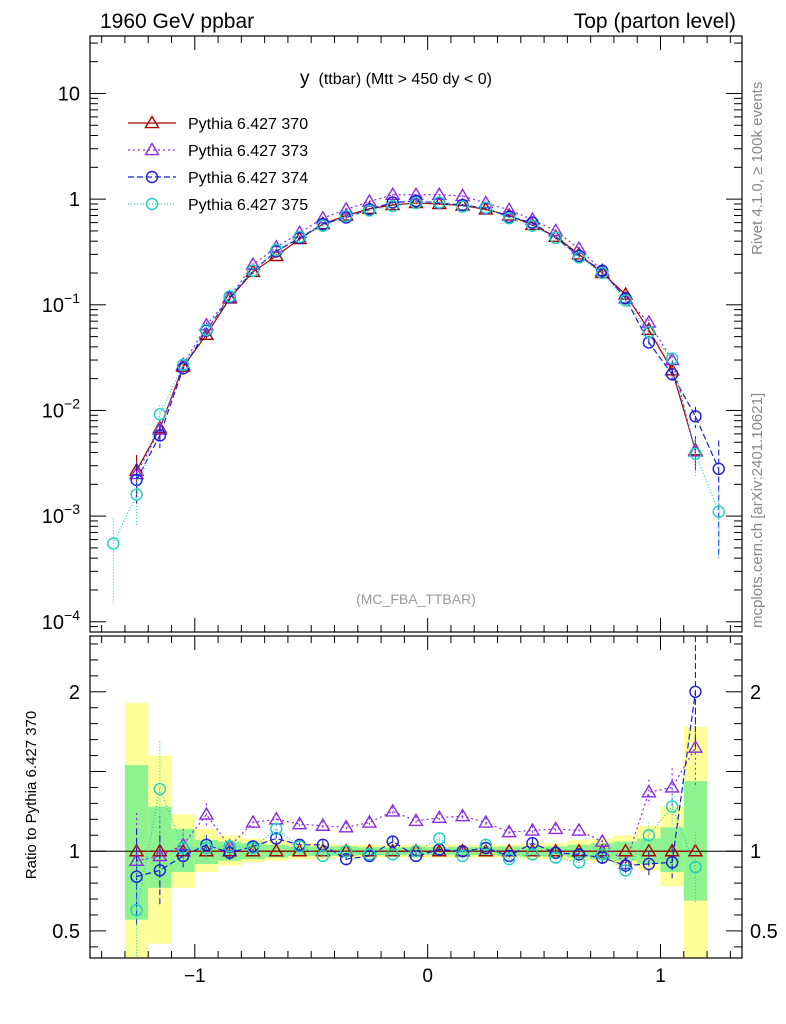  What do you see at coordinates (31, 795) in the screenshot?
I see `ratio-ylabel: Ratio to Pythia 6.427 370` at bounding box center [31, 795].